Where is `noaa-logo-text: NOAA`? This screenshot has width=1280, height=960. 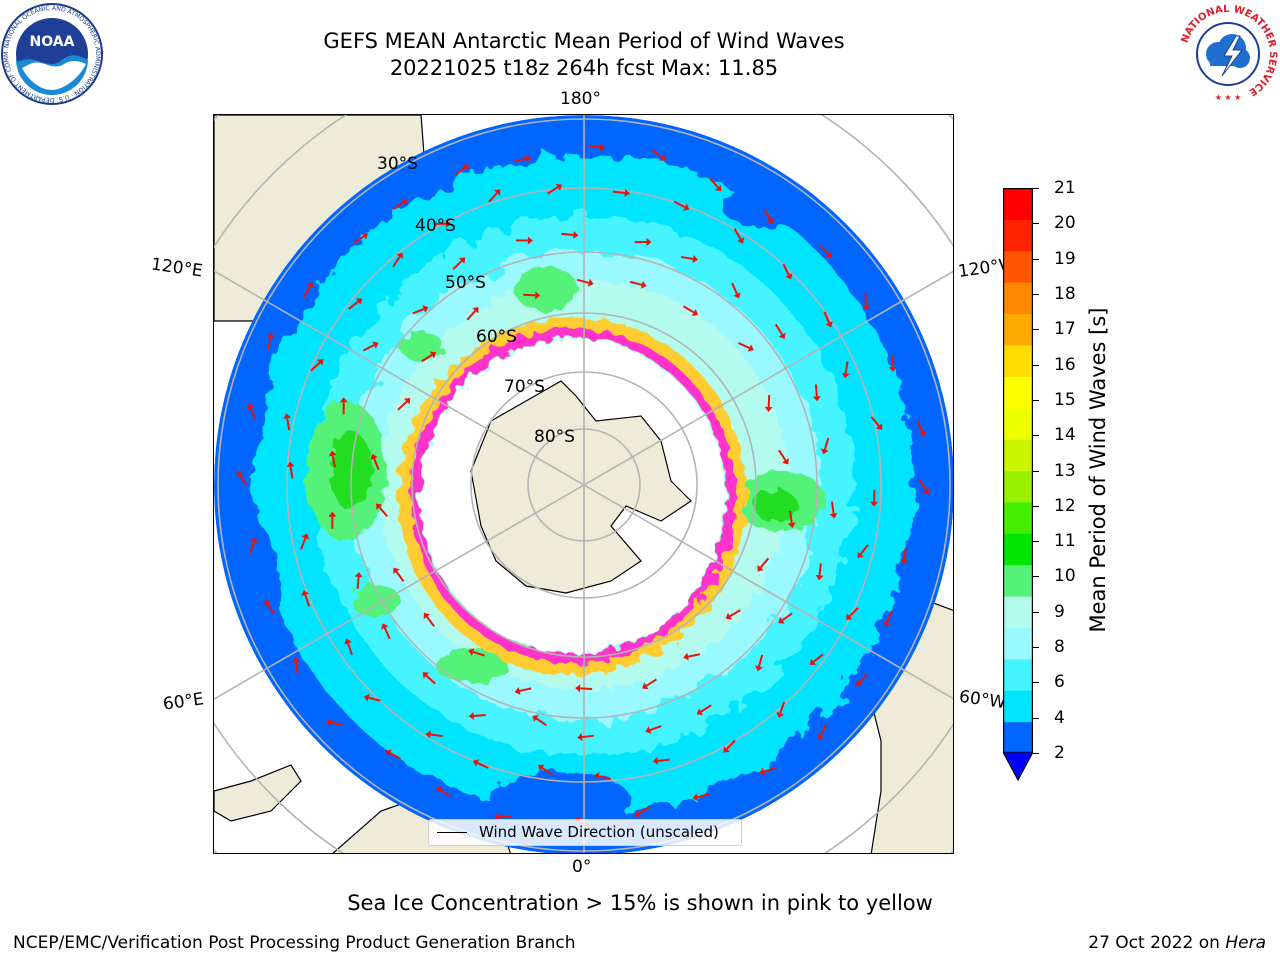 noaa-logo-text: NOAA is located at coordinates (52, 42).